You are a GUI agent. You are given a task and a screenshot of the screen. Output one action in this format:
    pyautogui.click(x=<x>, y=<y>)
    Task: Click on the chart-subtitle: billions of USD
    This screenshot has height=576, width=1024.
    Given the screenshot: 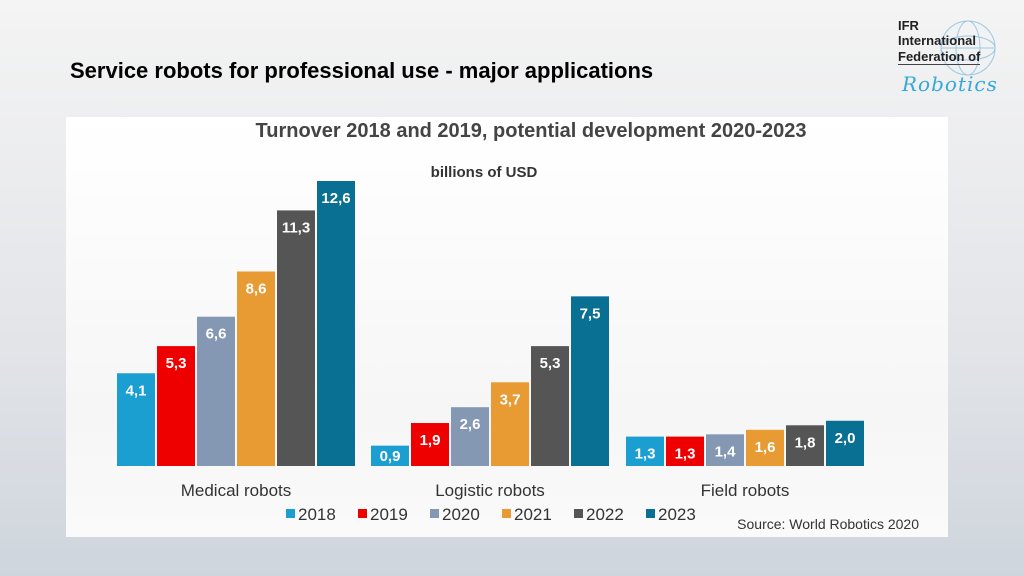 What is the action you would take?
    pyautogui.click(x=484, y=172)
    